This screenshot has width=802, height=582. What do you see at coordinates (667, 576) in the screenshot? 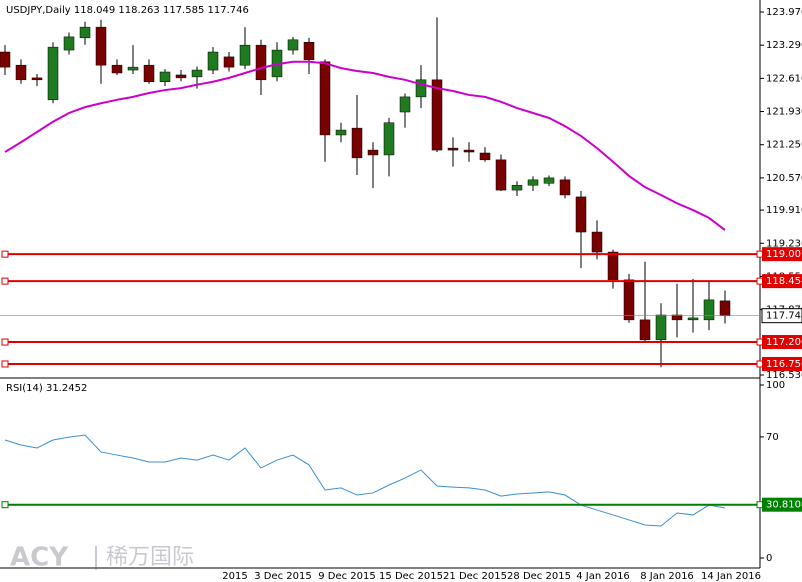
I see `x-tick-label: 8 Jan 2016` at bounding box center [667, 576].